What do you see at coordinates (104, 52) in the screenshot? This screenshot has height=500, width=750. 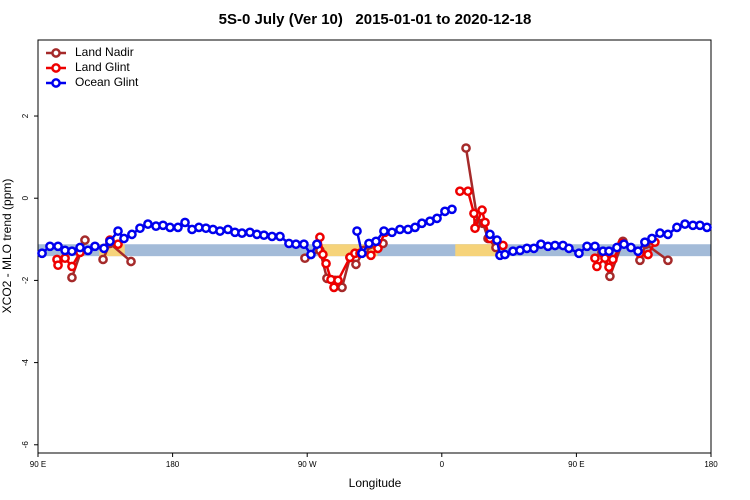 I see `legend-label: Land Nadir` at bounding box center [104, 52].